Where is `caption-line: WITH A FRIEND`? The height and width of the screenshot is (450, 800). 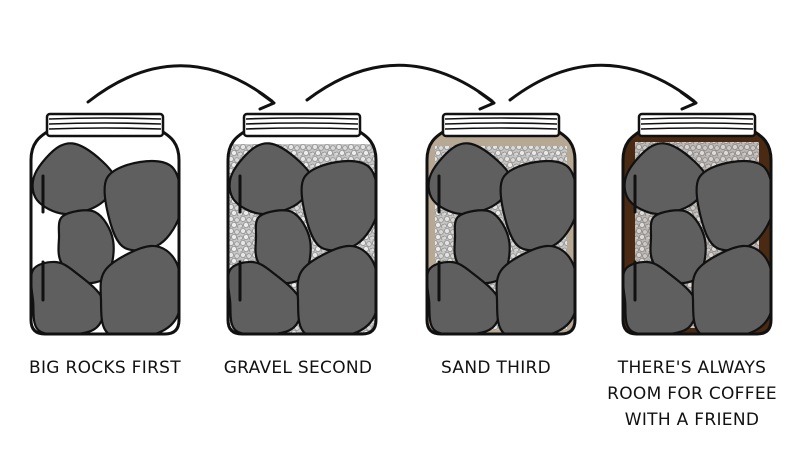
caption-line: WITH A FRIEND is located at coordinates (692, 420).